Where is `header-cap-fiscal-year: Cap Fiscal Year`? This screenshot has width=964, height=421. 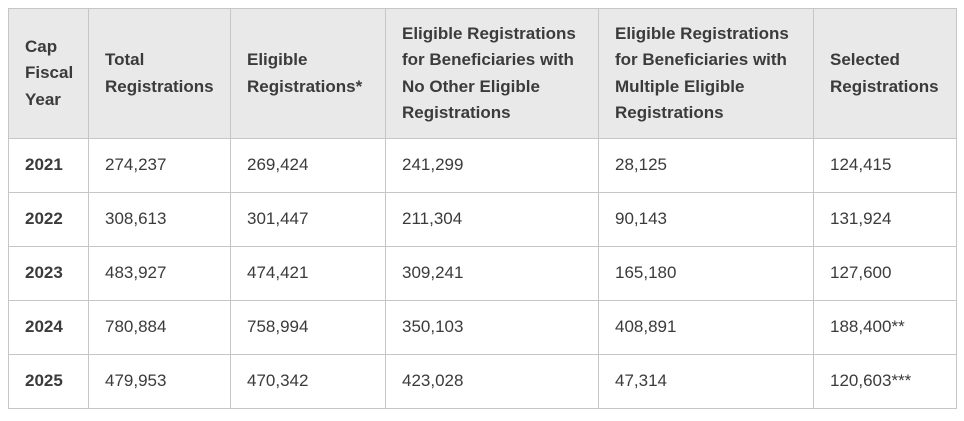 header-cap-fiscal-year: Cap Fiscal Year is located at coordinates (48, 73).